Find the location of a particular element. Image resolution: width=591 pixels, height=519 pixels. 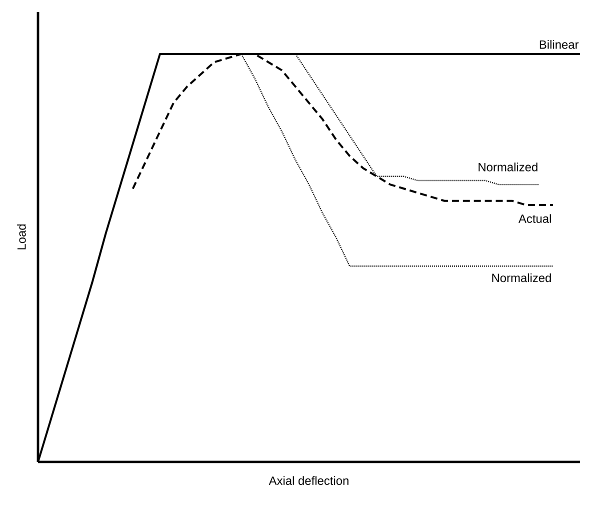

y-axis-title: Load is located at coordinates (21, 237).